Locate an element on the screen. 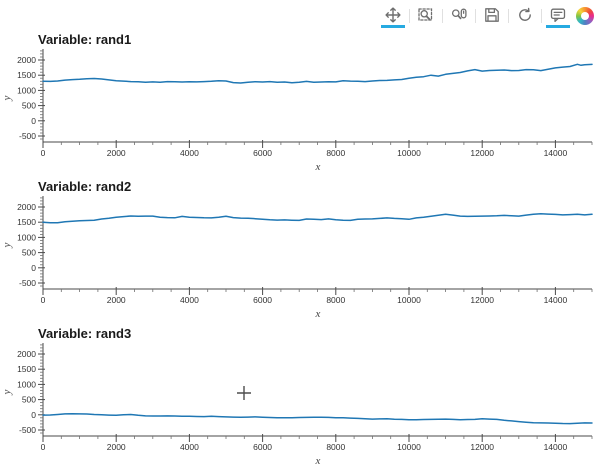 The height and width of the screenshot is (471, 600). wheel-zoom-icon is located at coordinates (459, 15).